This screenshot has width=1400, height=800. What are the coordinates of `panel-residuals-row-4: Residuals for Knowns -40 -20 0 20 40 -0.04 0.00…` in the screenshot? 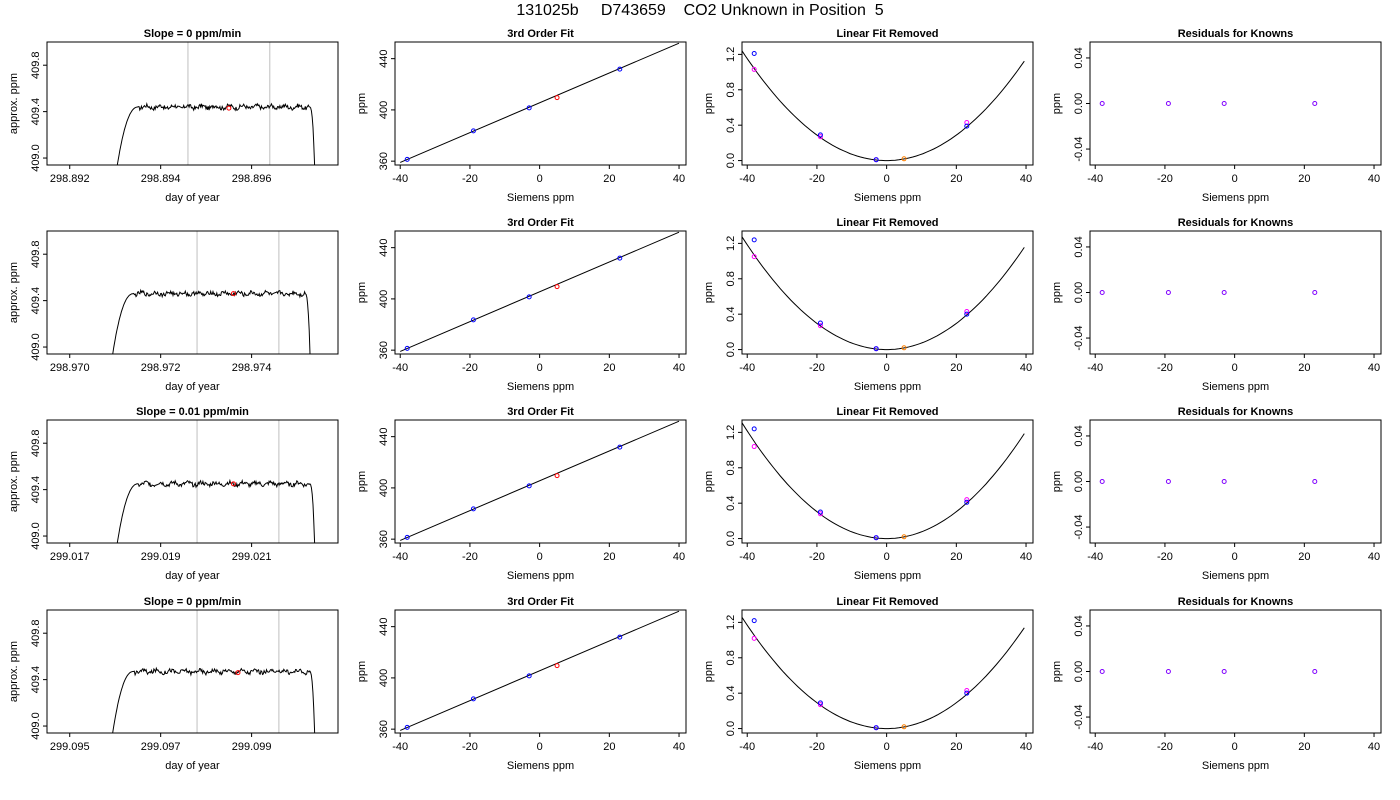 It's located at (1216, 684).